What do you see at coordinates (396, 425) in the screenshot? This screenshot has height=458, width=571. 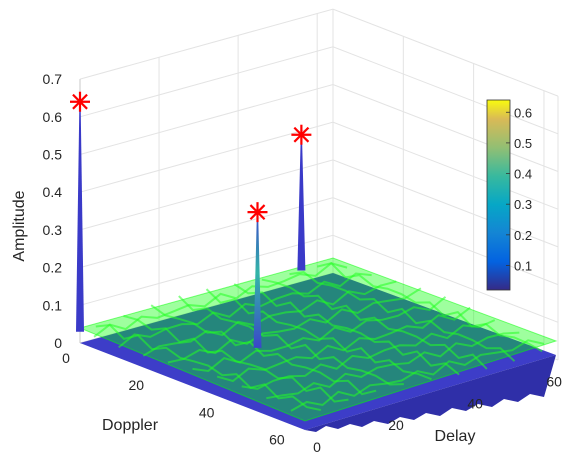 I see `delay-tick-label: 20` at bounding box center [396, 425].